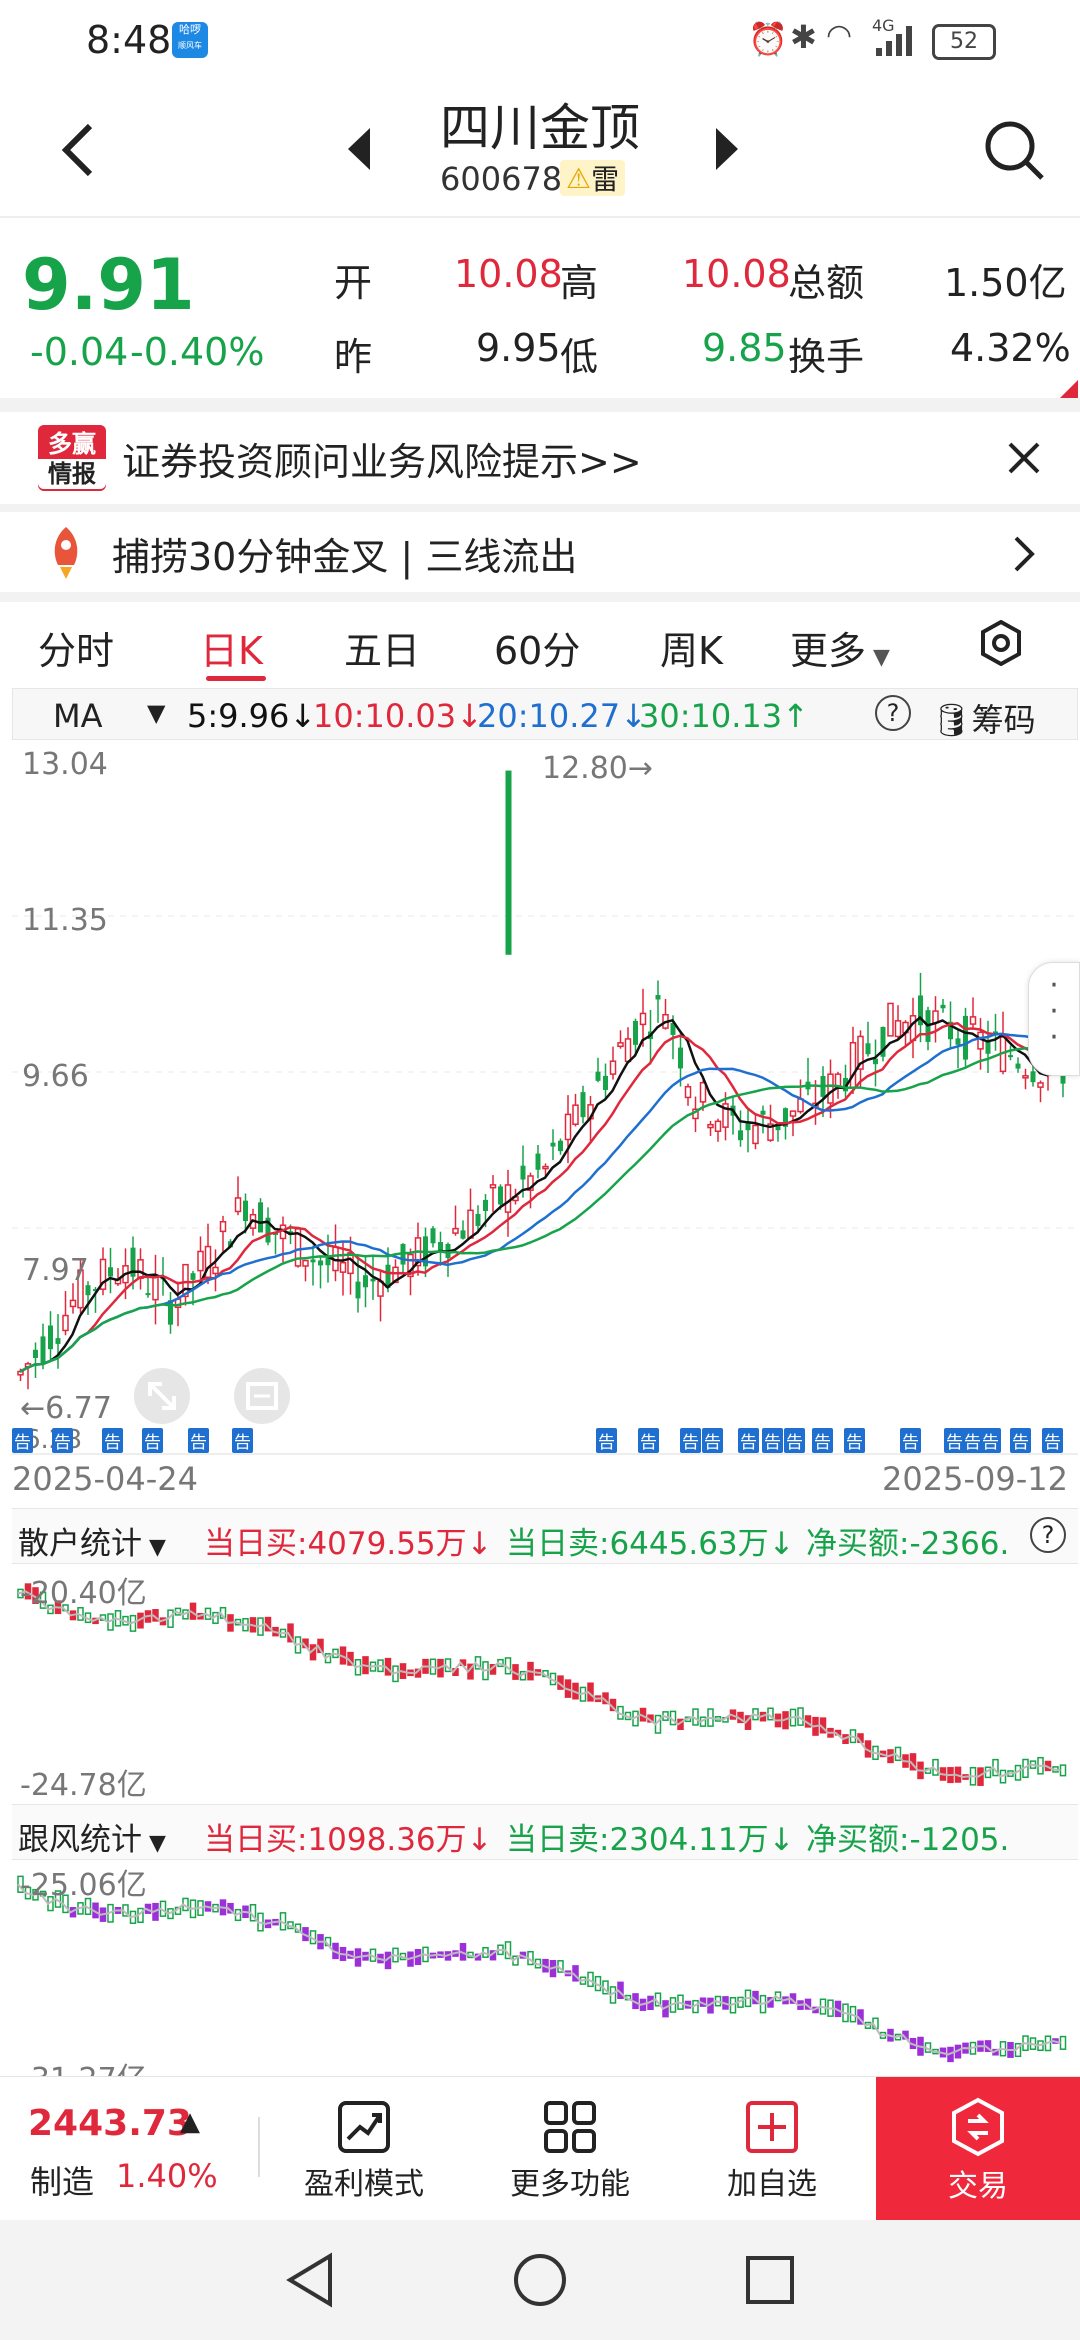 This screenshot has height=2340, width=1080. Describe the element at coordinates (691, 651) in the screenshot. I see `tab-weekly-k: 周K` at that location.